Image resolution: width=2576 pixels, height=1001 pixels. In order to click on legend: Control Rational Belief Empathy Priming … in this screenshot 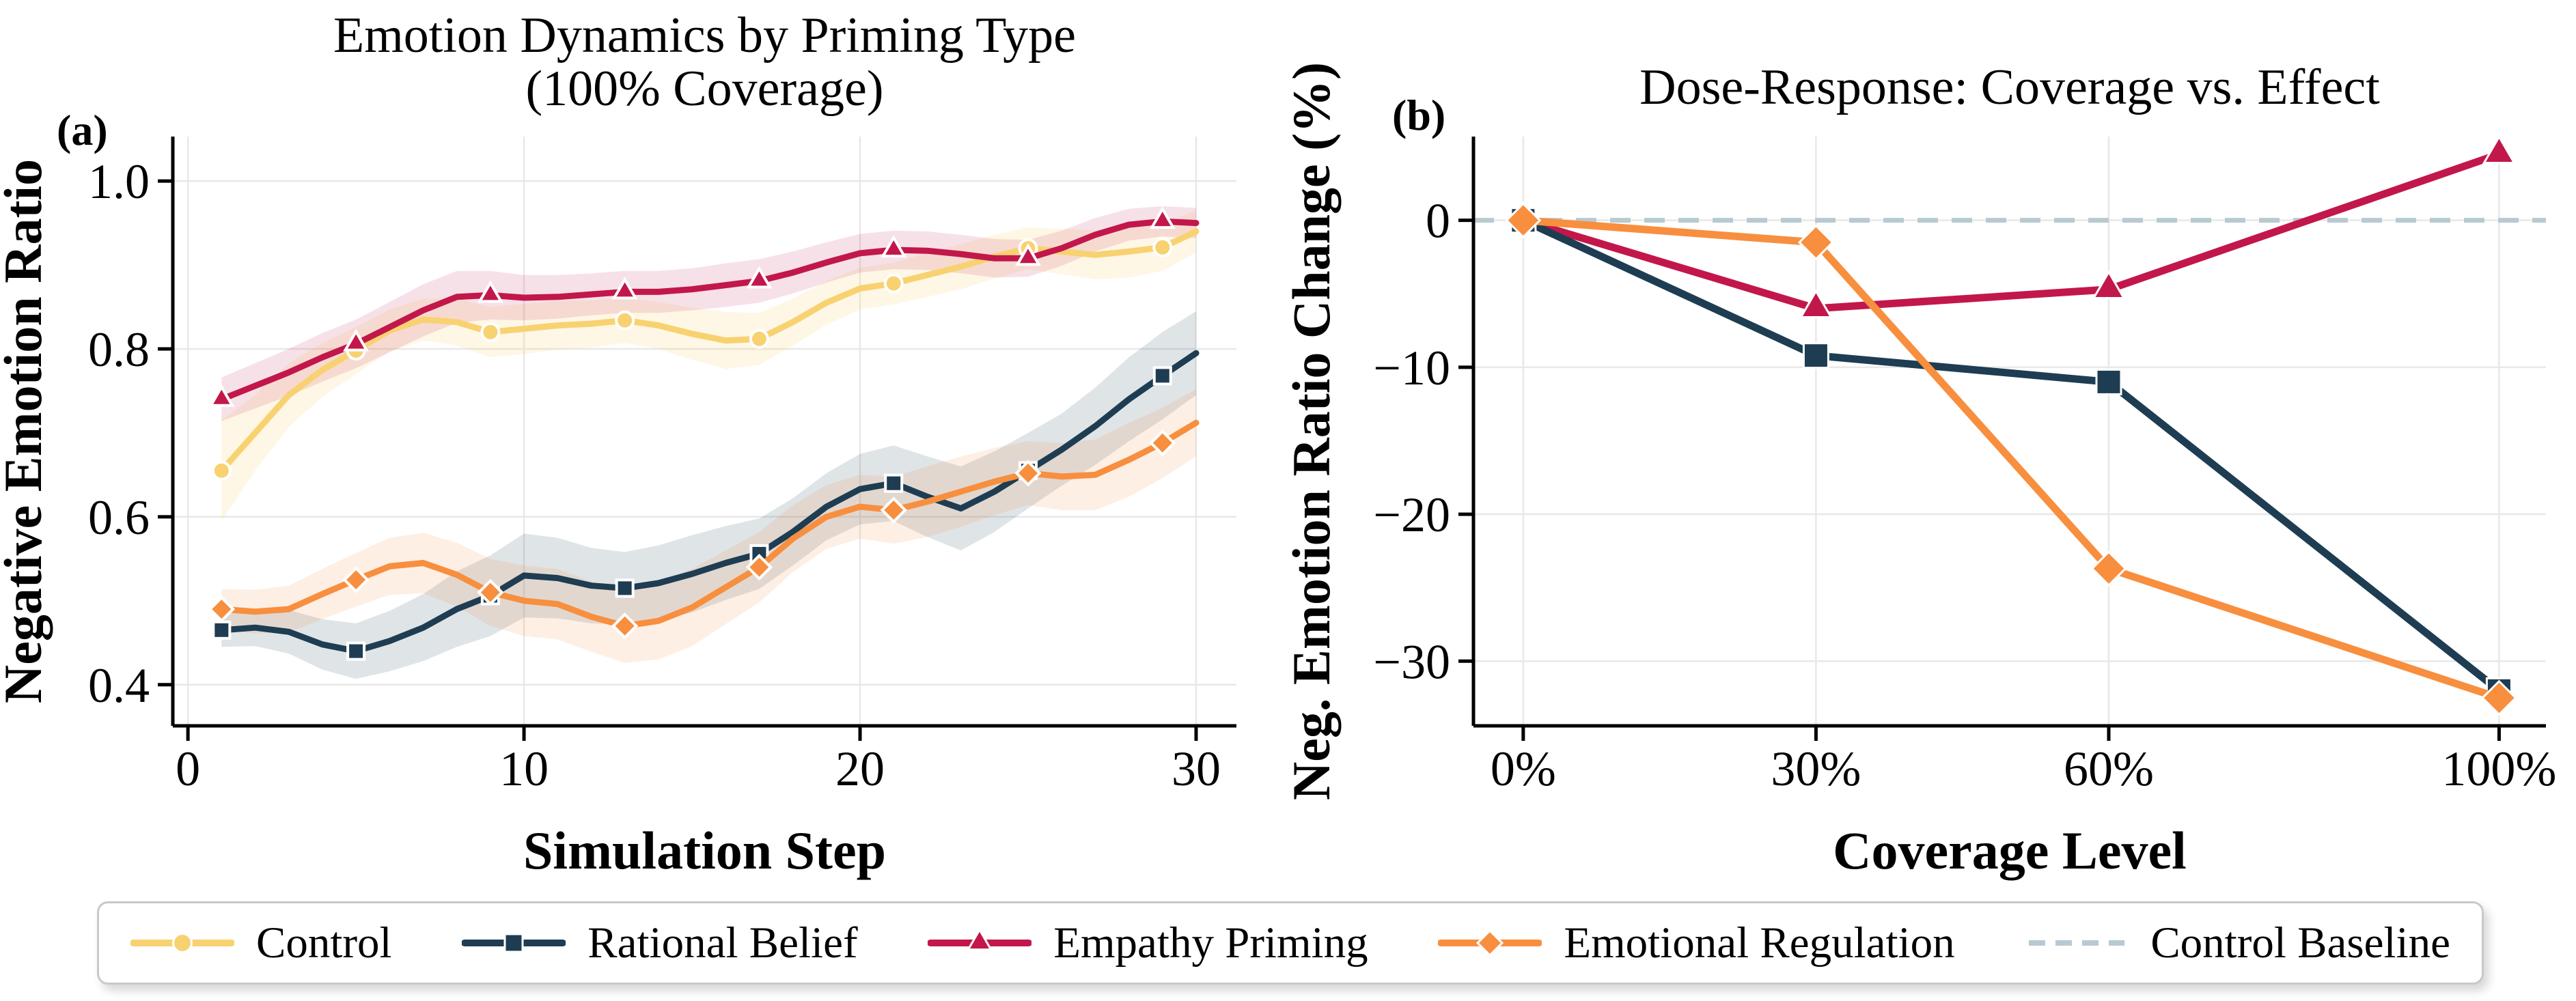, I will do `click(1291, 943)`.